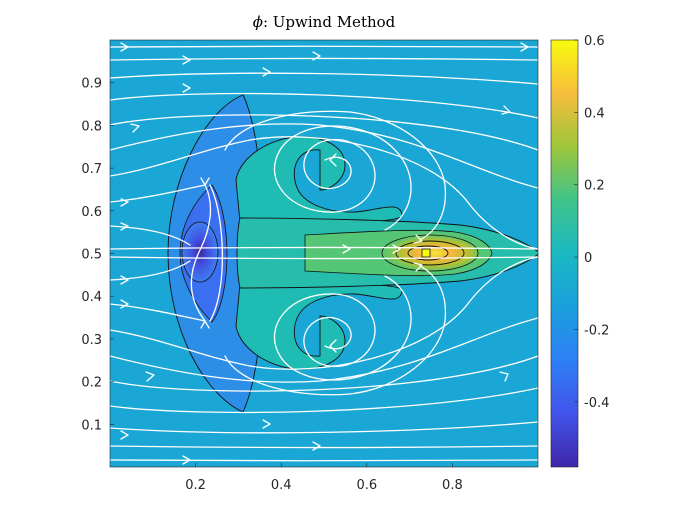 The image size is (700, 525). I want to click on y-tick-label: 0.1, so click(91, 425).